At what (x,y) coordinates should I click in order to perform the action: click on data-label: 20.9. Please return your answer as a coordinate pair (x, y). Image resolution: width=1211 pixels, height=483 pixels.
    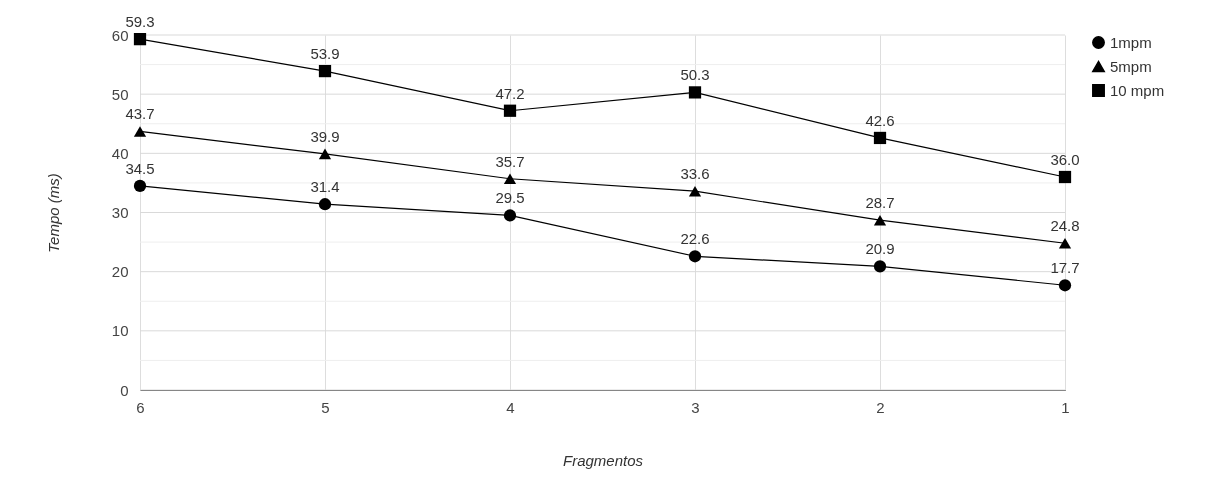
    Looking at the image, I should click on (880, 249).